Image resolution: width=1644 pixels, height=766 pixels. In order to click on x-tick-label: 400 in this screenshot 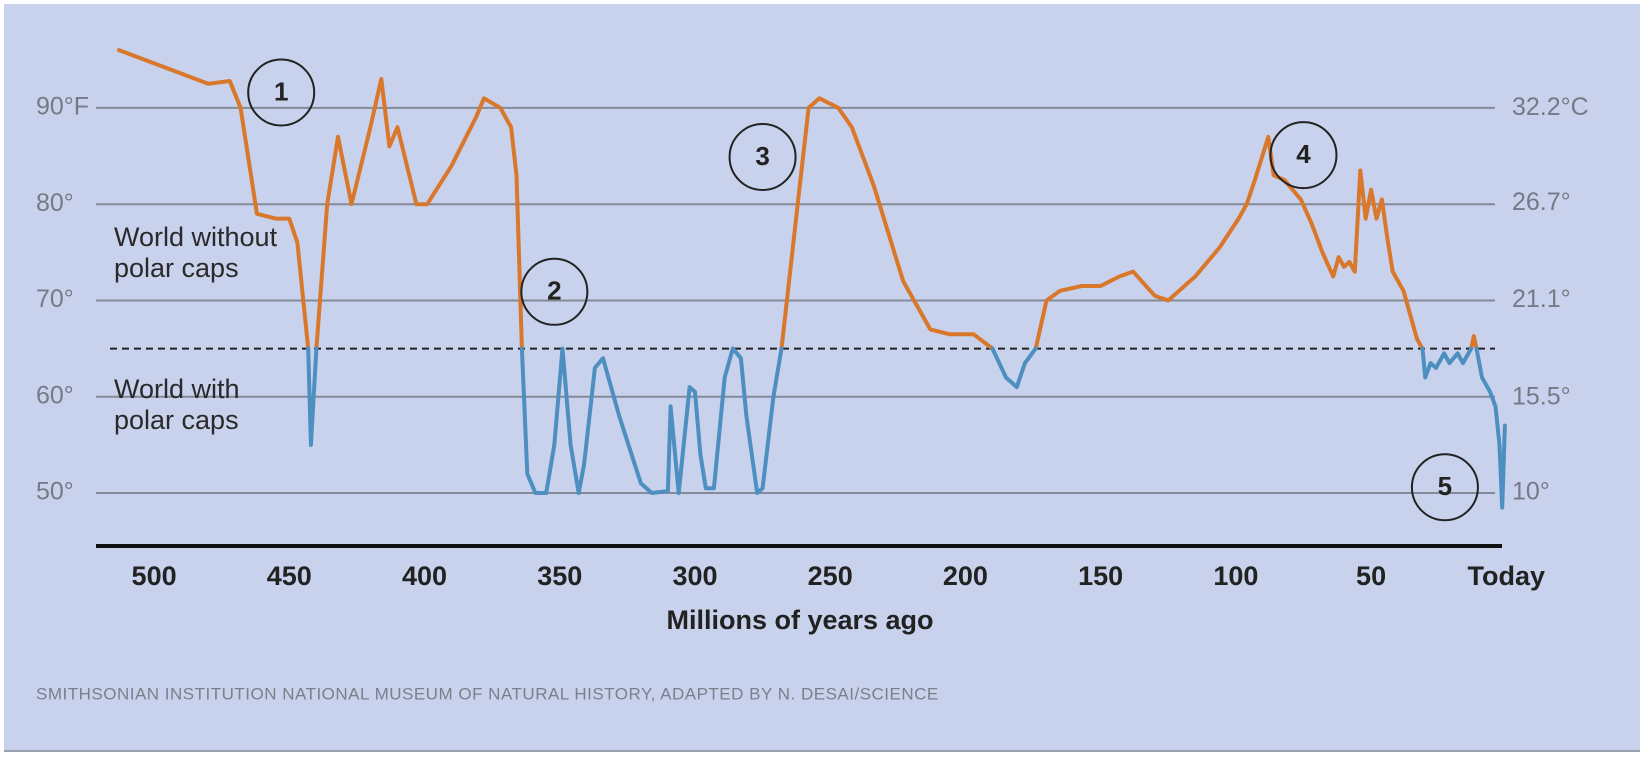, I will do `click(424, 576)`.